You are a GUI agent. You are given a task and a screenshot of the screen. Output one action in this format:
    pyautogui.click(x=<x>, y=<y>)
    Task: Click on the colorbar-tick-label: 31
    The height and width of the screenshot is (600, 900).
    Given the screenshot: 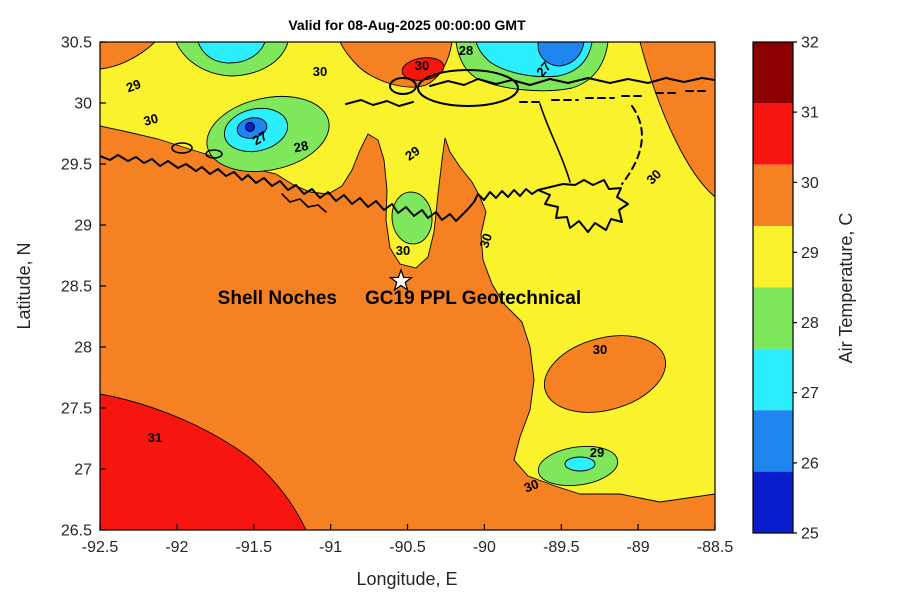 What is the action you would take?
    pyautogui.click(x=810, y=113)
    